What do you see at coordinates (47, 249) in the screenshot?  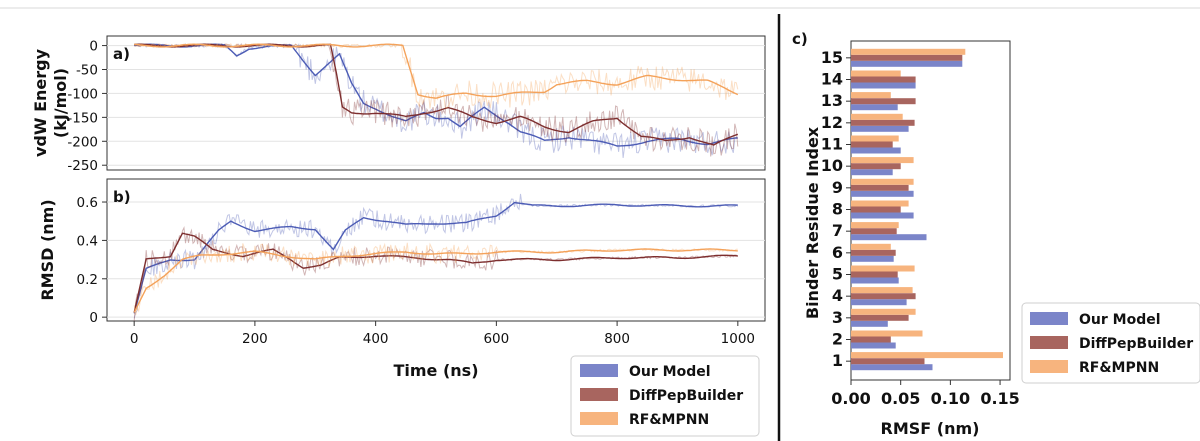 I see `panel-b-y-axis-label: RMSD (nm)` at bounding box center [47, 249].